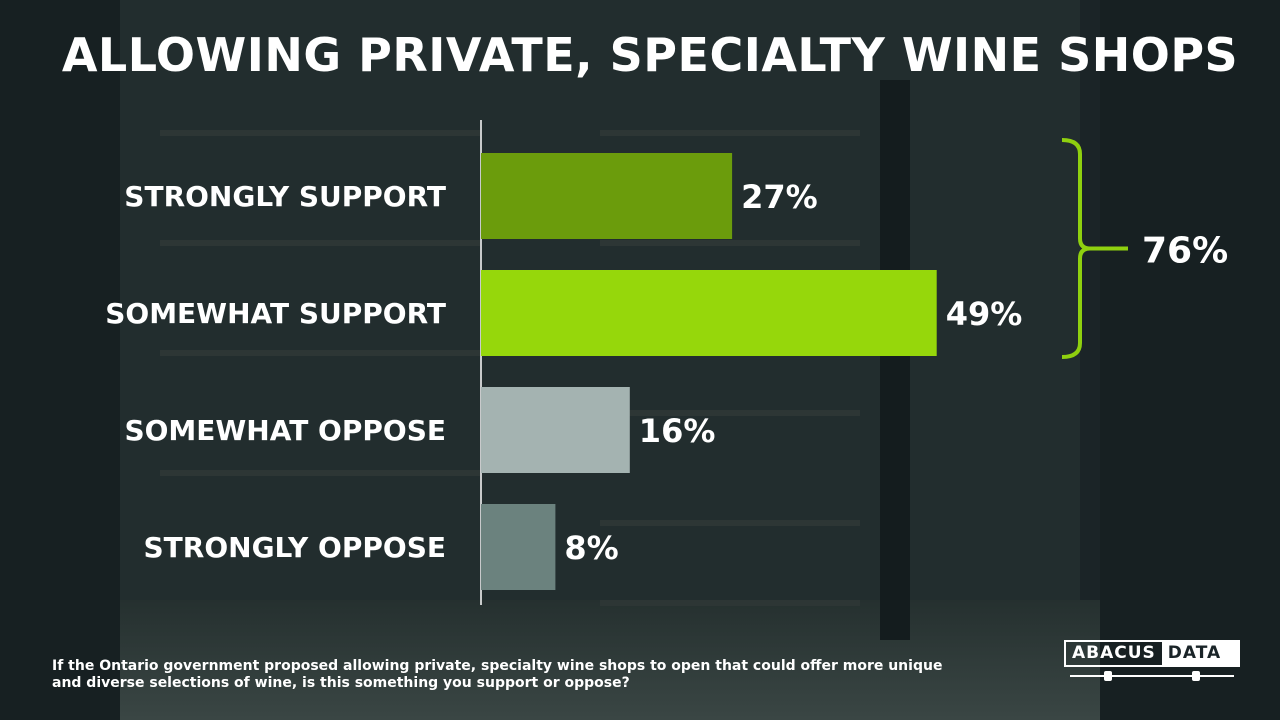 Image resolution: width=1280 pixels, height=720 pixels. What do you see at coordinates (607, 196) in the screenshot?
I see `bar-strongly-support` at bounding box center [607, 196].